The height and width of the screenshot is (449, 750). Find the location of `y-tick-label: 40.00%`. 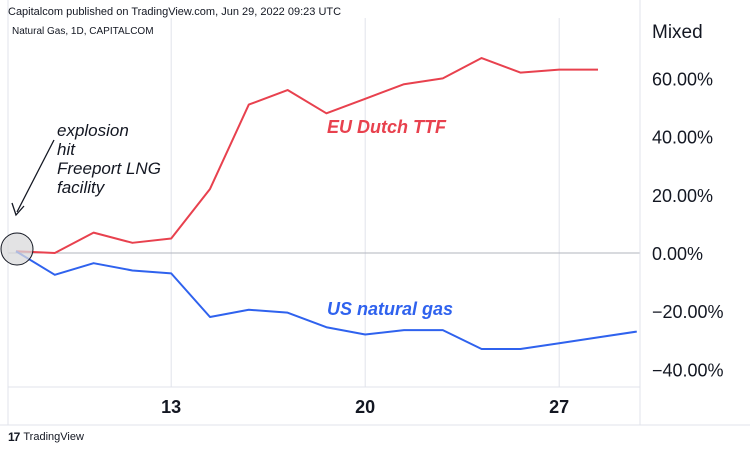

y-tick-label: 40.00% is located at coordinates (682, 138).